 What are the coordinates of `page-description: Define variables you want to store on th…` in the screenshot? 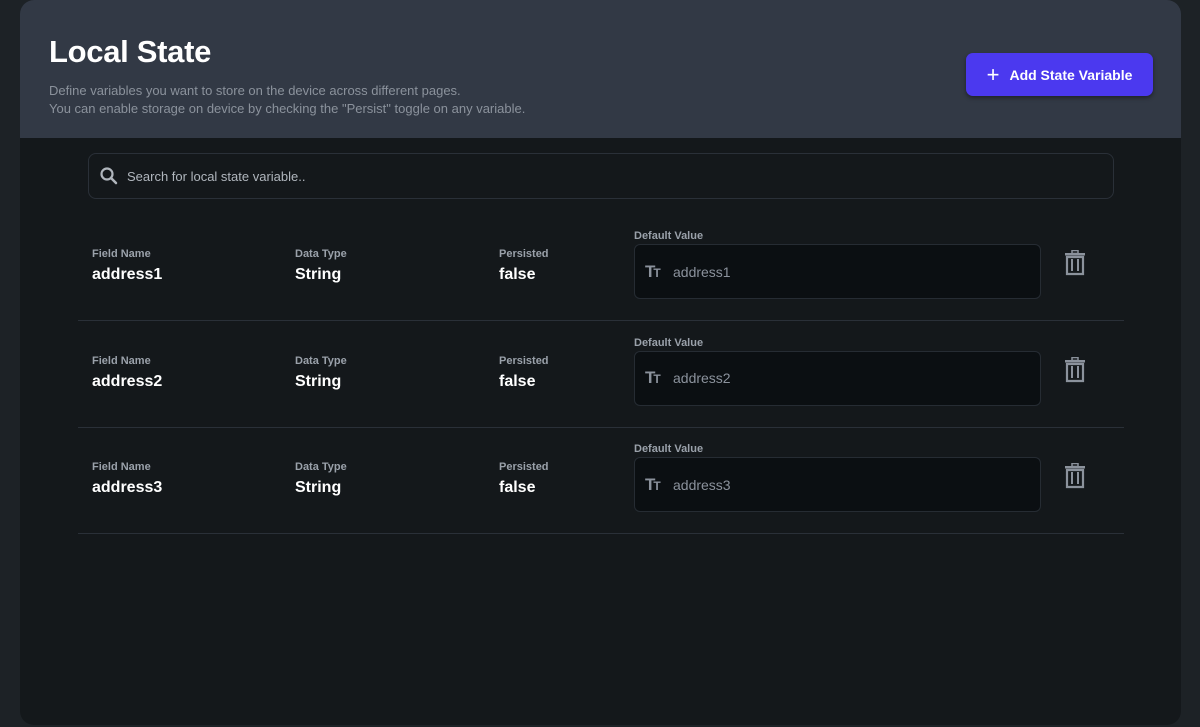 It's located at (287, 99).